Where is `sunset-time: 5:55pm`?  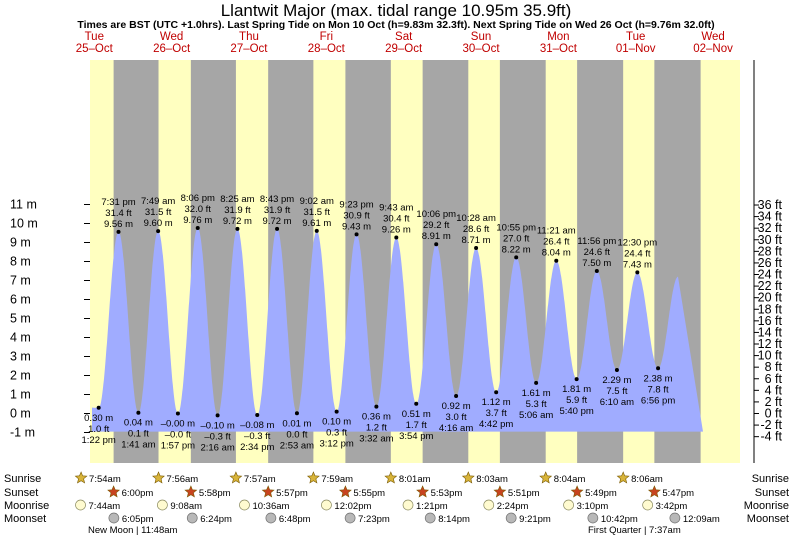
sunset-time: 5:55pm is located at coordinates (369, 493).